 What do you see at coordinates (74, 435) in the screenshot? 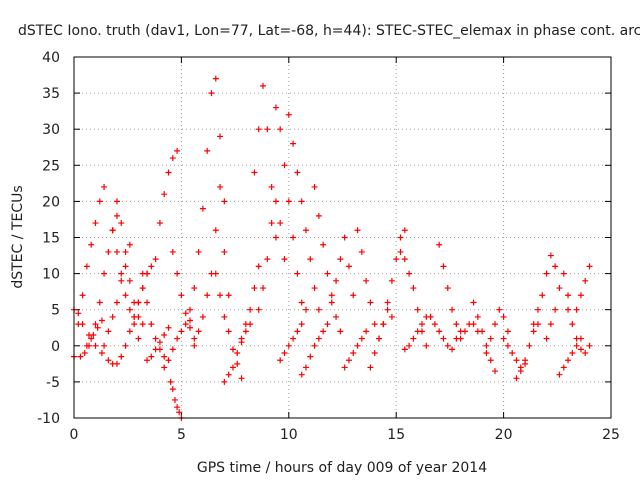
I see `x-tick-label: 0` at bounding box center [74, 435].